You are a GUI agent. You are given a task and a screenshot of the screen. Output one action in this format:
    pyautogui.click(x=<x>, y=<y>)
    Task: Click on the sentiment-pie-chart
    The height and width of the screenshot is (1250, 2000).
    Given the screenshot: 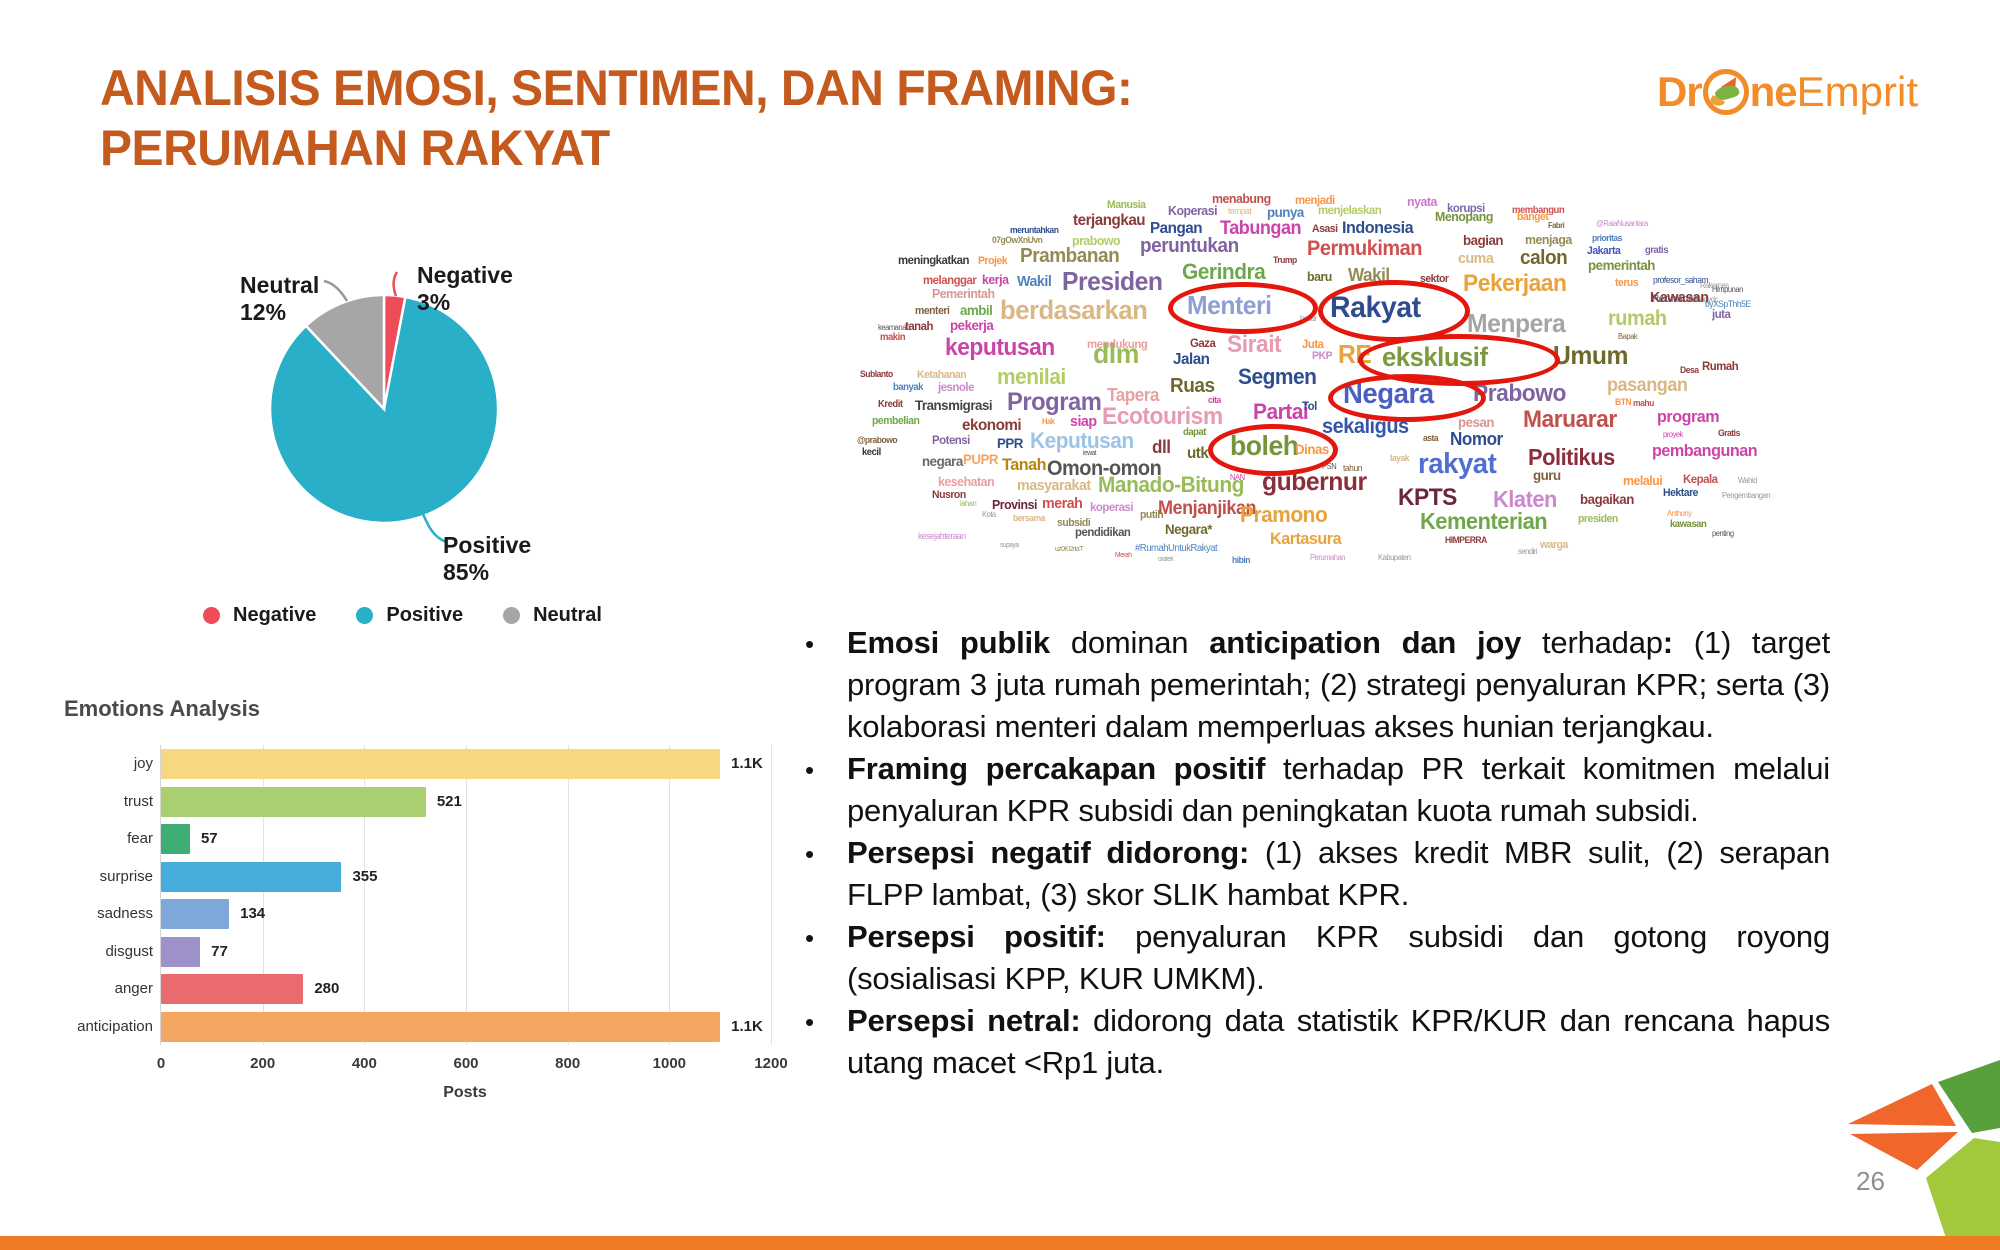 What is the action you would take?
    pyautogui.click(x=384, y=407)
    